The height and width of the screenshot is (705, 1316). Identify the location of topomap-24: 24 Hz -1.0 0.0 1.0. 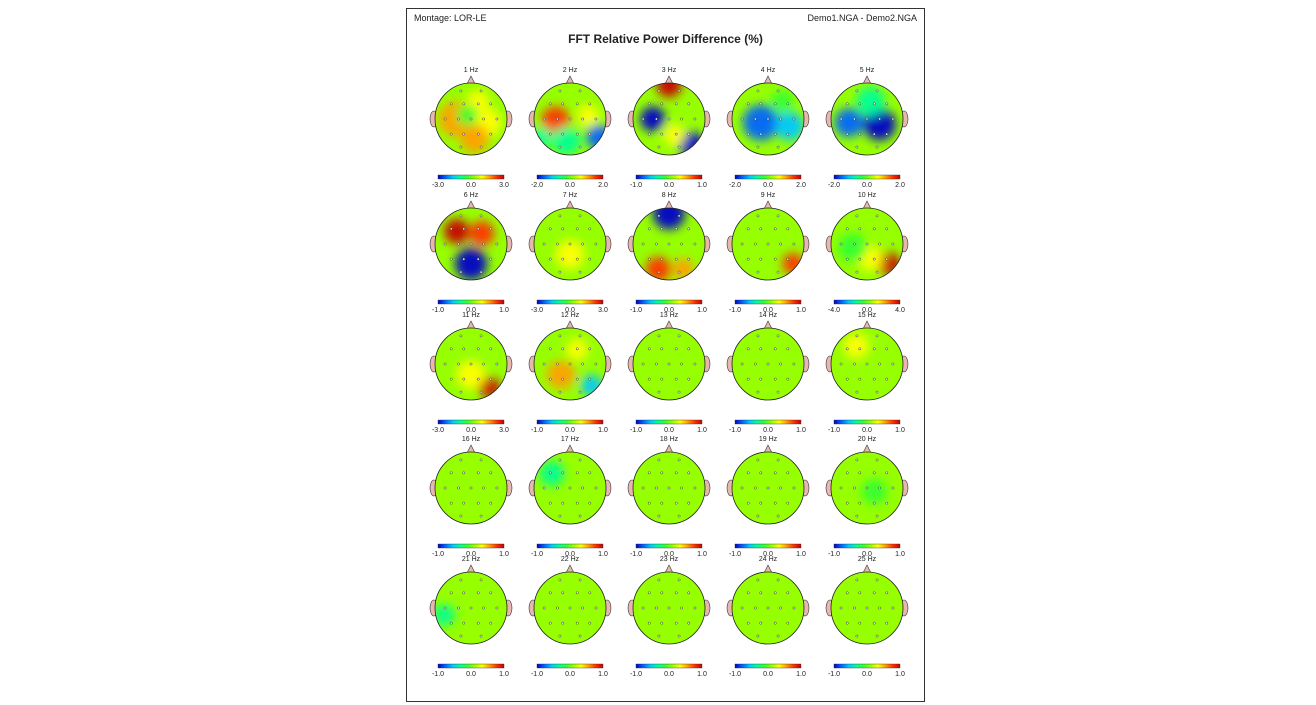
(768, 619).